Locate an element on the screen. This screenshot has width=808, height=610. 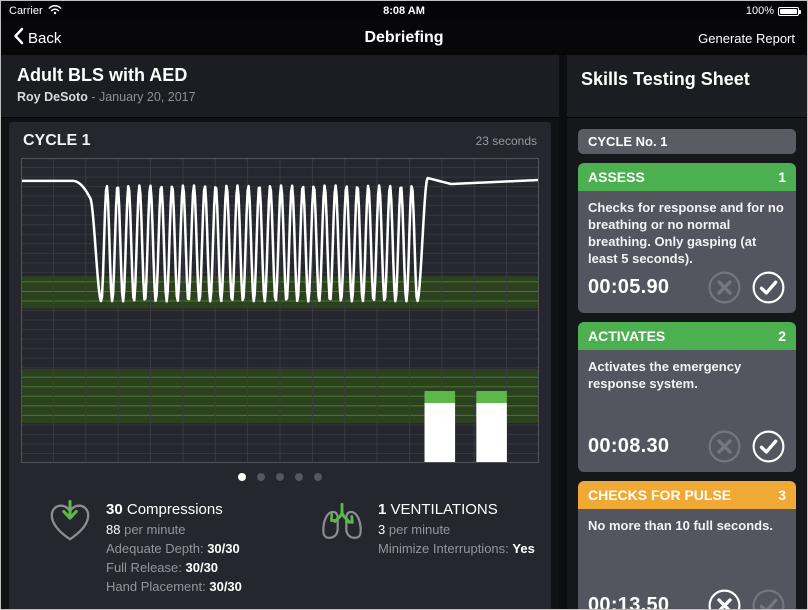
skill-card-time: 00:08.30 is located at coordinates (629, 446).